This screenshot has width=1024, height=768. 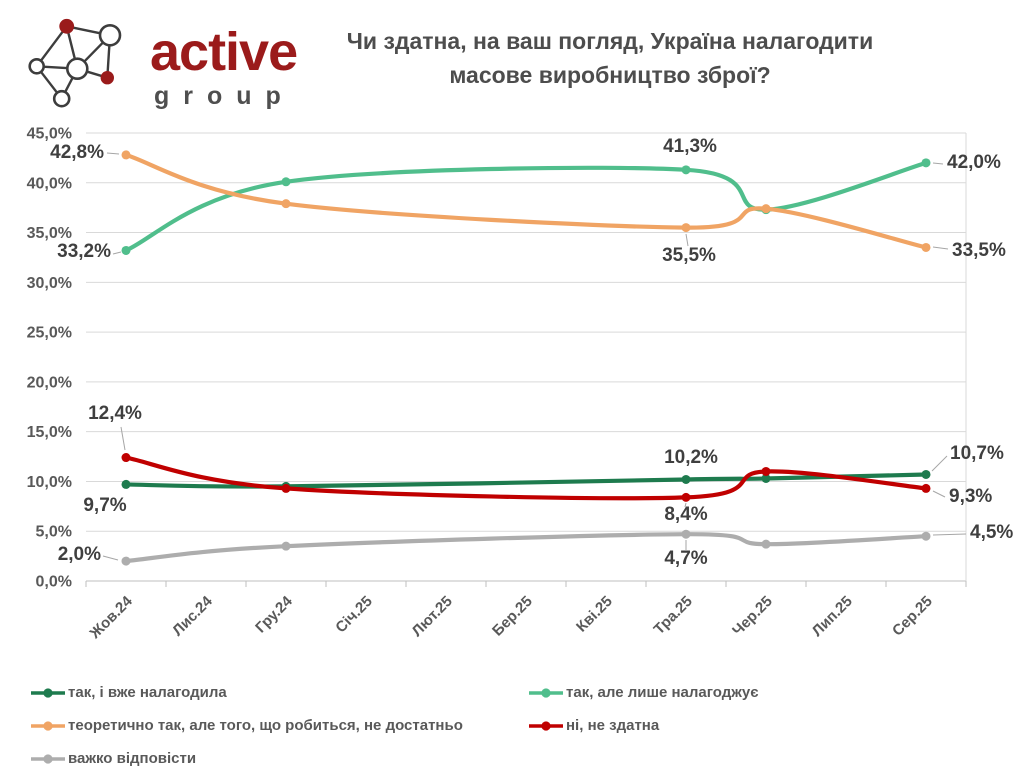 What do you see at coordinates (991, 532) in the screenshot?
I see `data-label: 4,5%` at bounding box center [991, 532].